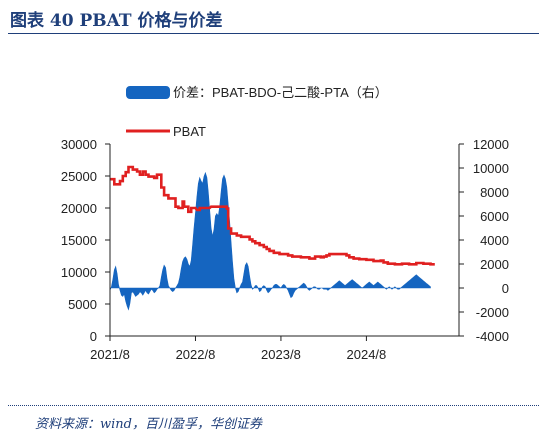 The image size is (547, 439). I want to click on left-axis-tick-label: 5000, so click(82, 304).